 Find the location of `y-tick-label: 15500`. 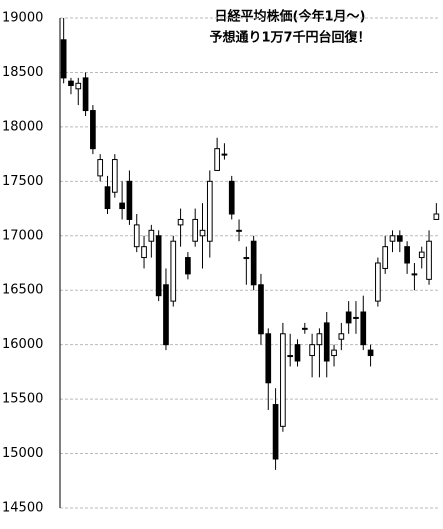

y-tick-label: 15500 is located at coordinates (22, 399).